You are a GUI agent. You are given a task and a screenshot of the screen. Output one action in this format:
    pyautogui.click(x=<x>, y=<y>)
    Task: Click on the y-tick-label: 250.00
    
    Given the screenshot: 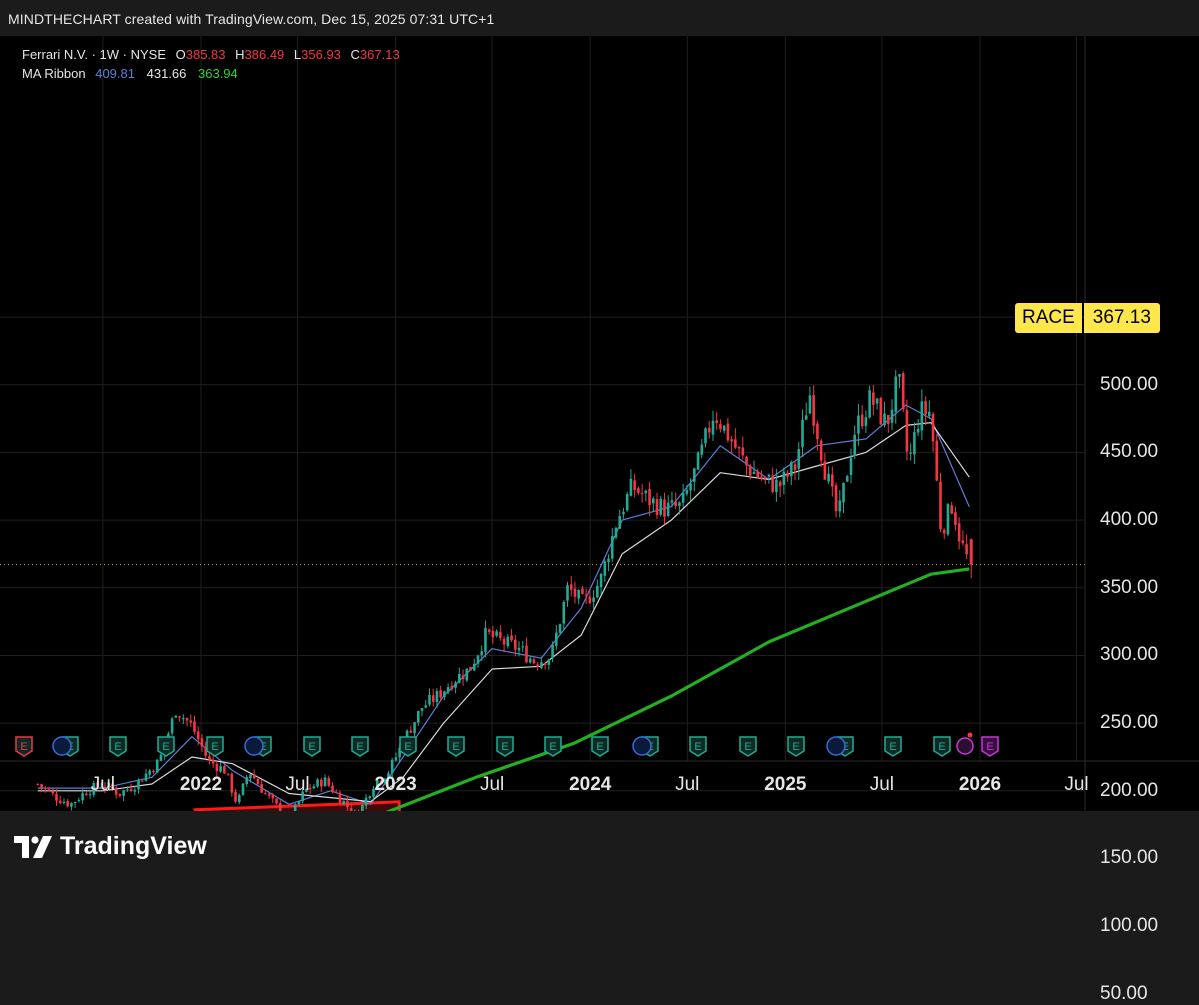 What is the action you would take?
    pyautogui.click(x=1129, y=723)
    